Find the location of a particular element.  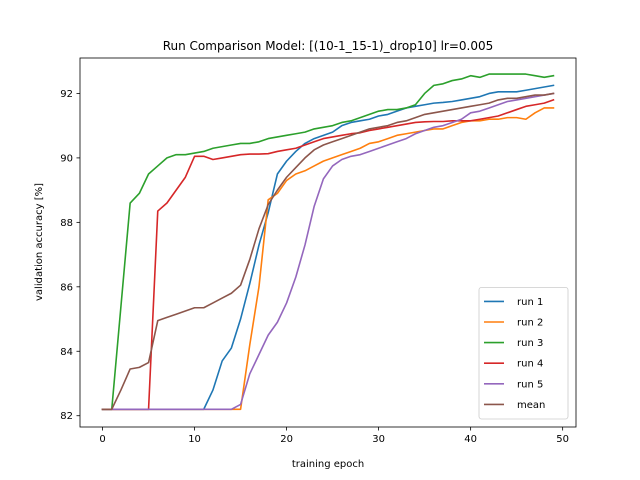

legend-entry: run 3 is located at coordinates (530, 343).